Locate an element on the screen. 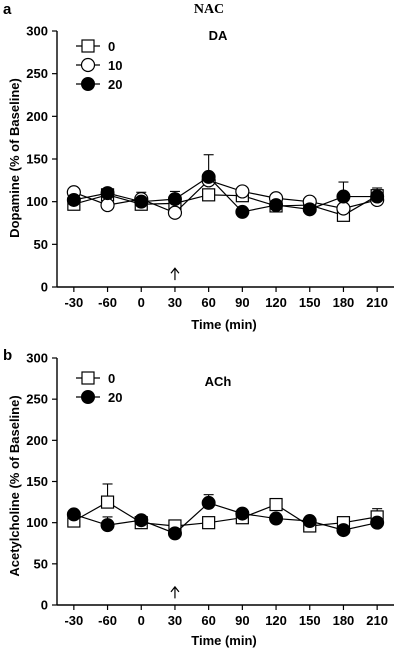  panel-b-title: ACh is located at coordinates (218, 381).